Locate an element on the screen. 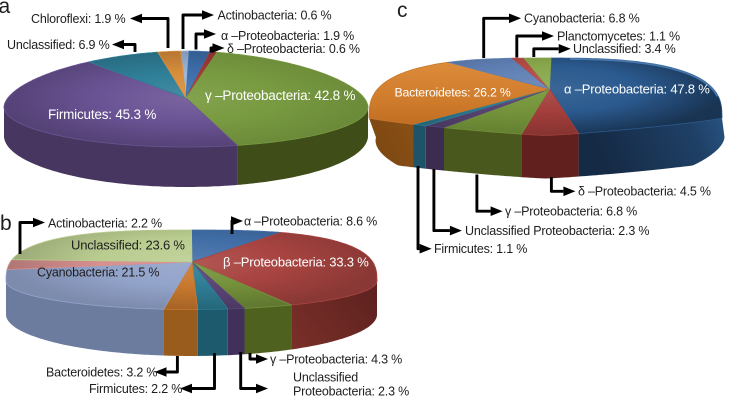 The image size is (730, 400). svg-text: γ –Proteobacteria: 42.8 % is located at coordinates (280, 95).